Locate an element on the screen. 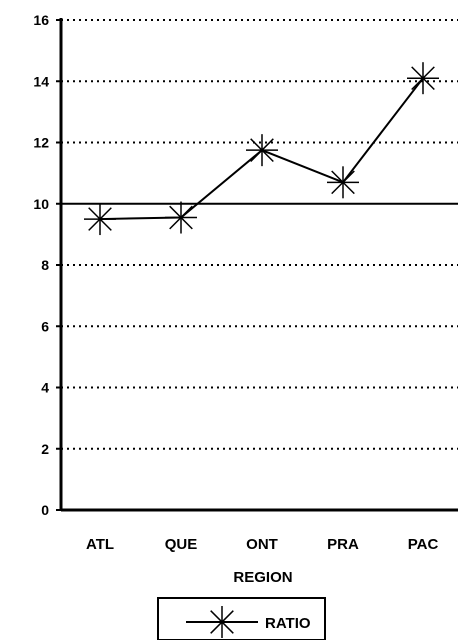 The image size is (461, 640). x-tick-labels: ATL QUE ONT PRA PAC is located at coordinates (262, 544).